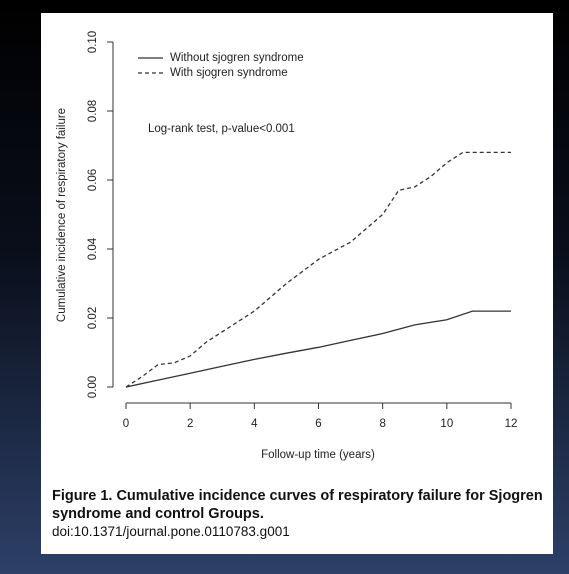  I want to click on legend-label: Without sjogren syndrome, so click(237, 58).